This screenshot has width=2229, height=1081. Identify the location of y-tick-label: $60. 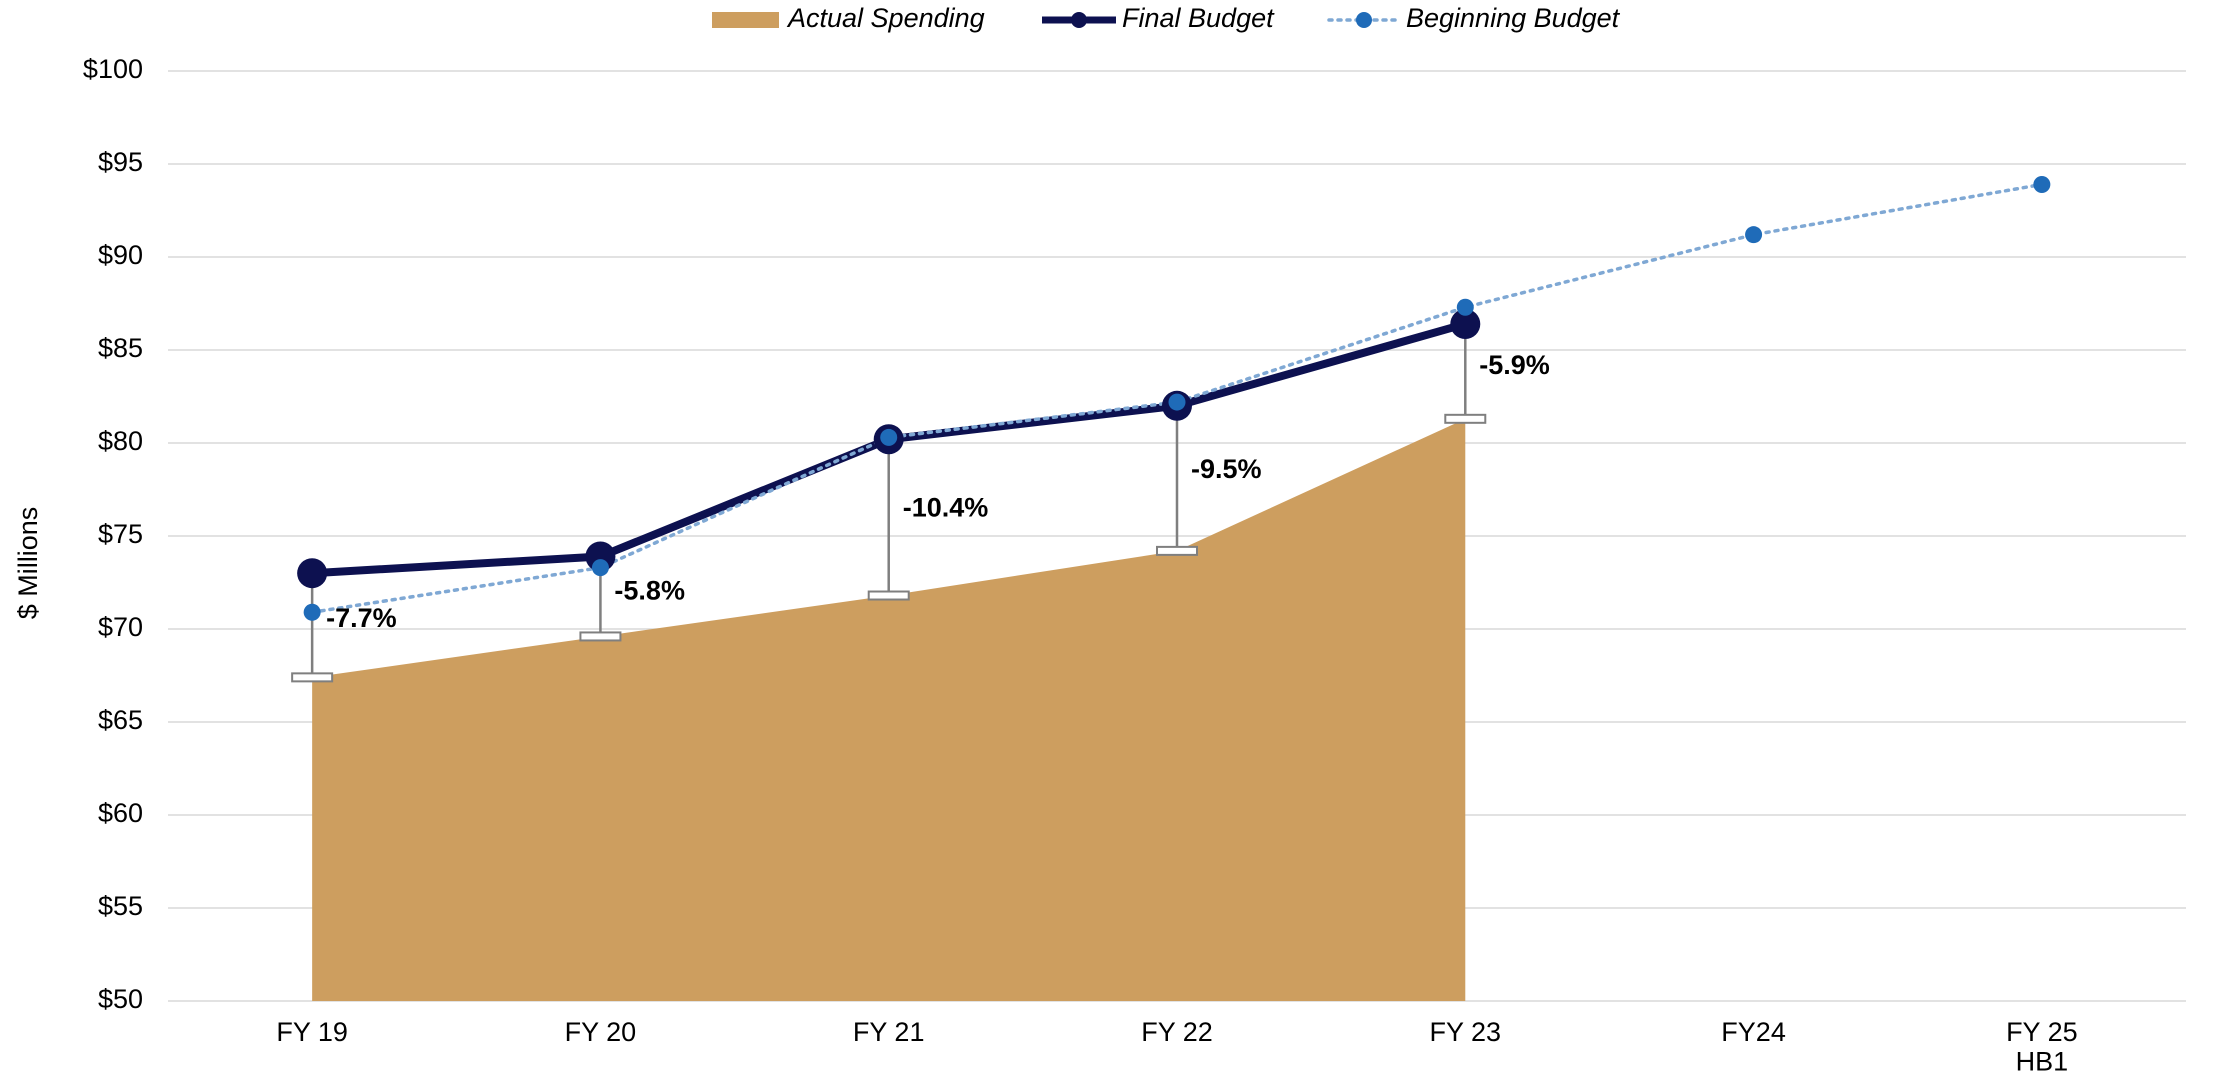
(120, 813).